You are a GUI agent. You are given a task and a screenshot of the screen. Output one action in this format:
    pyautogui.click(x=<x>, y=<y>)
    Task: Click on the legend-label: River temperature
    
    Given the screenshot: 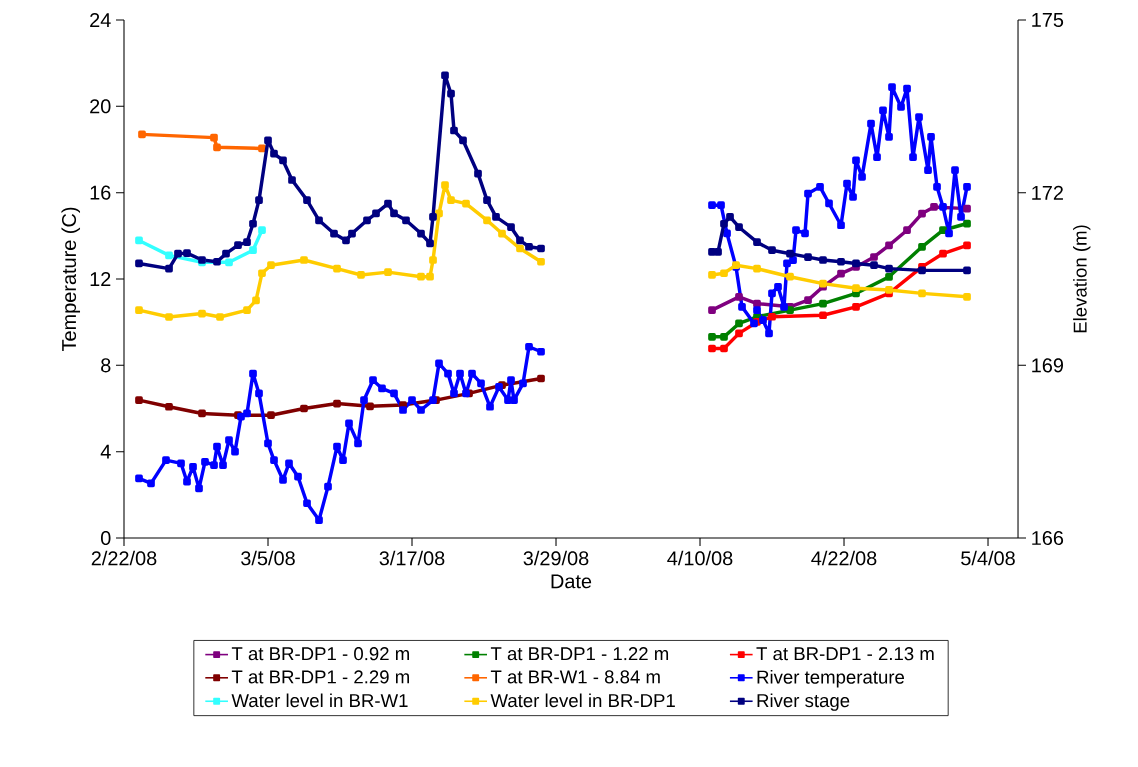 What is the action you would take?
    pyautogui.click(x=831, y=679)
    